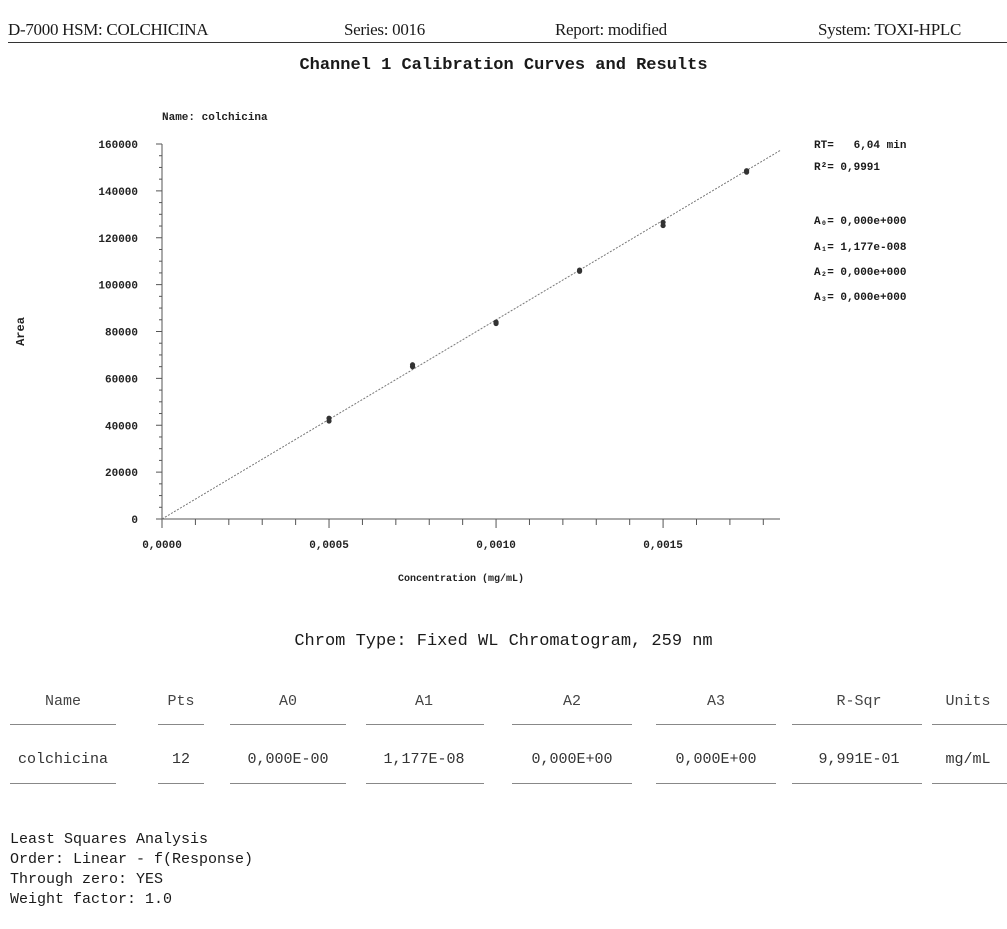 The image size is (1007, 929). What do you see at coordinates (121, 334) in the screenshot?
I see `y-tick-label: 80000` at bounding box center [121, 334].